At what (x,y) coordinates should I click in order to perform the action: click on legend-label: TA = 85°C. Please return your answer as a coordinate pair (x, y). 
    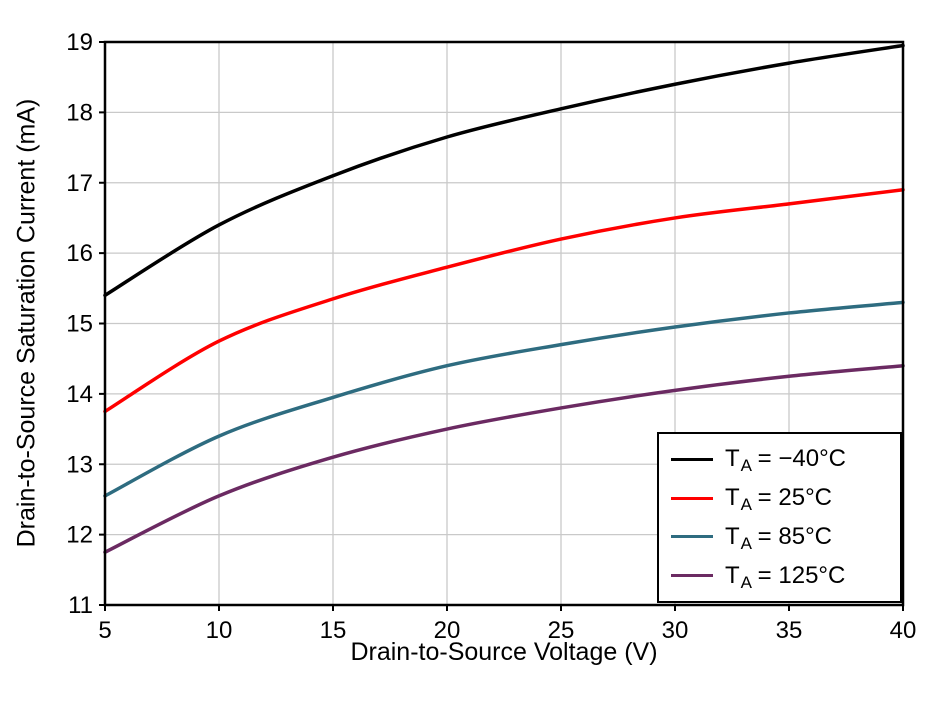
    Looking at the image, I should click on (778, 537).